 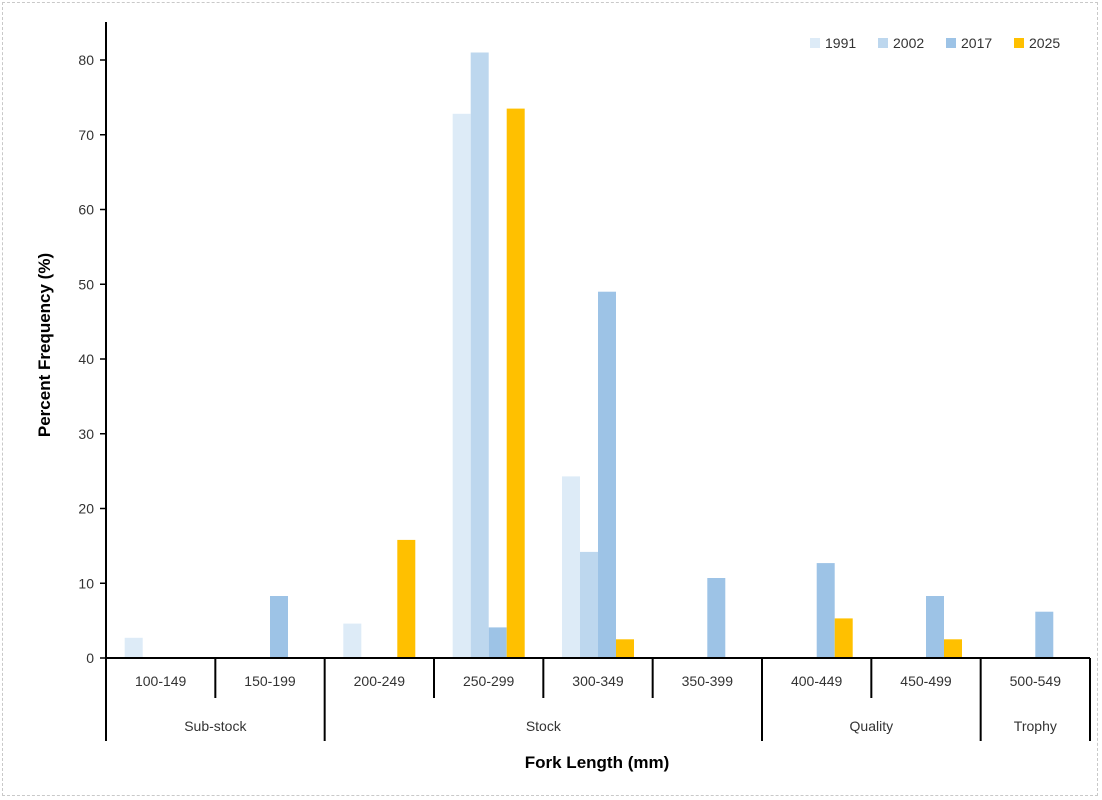 I want to click on legend-label-2002: 2002, so click(x=908, y=43).